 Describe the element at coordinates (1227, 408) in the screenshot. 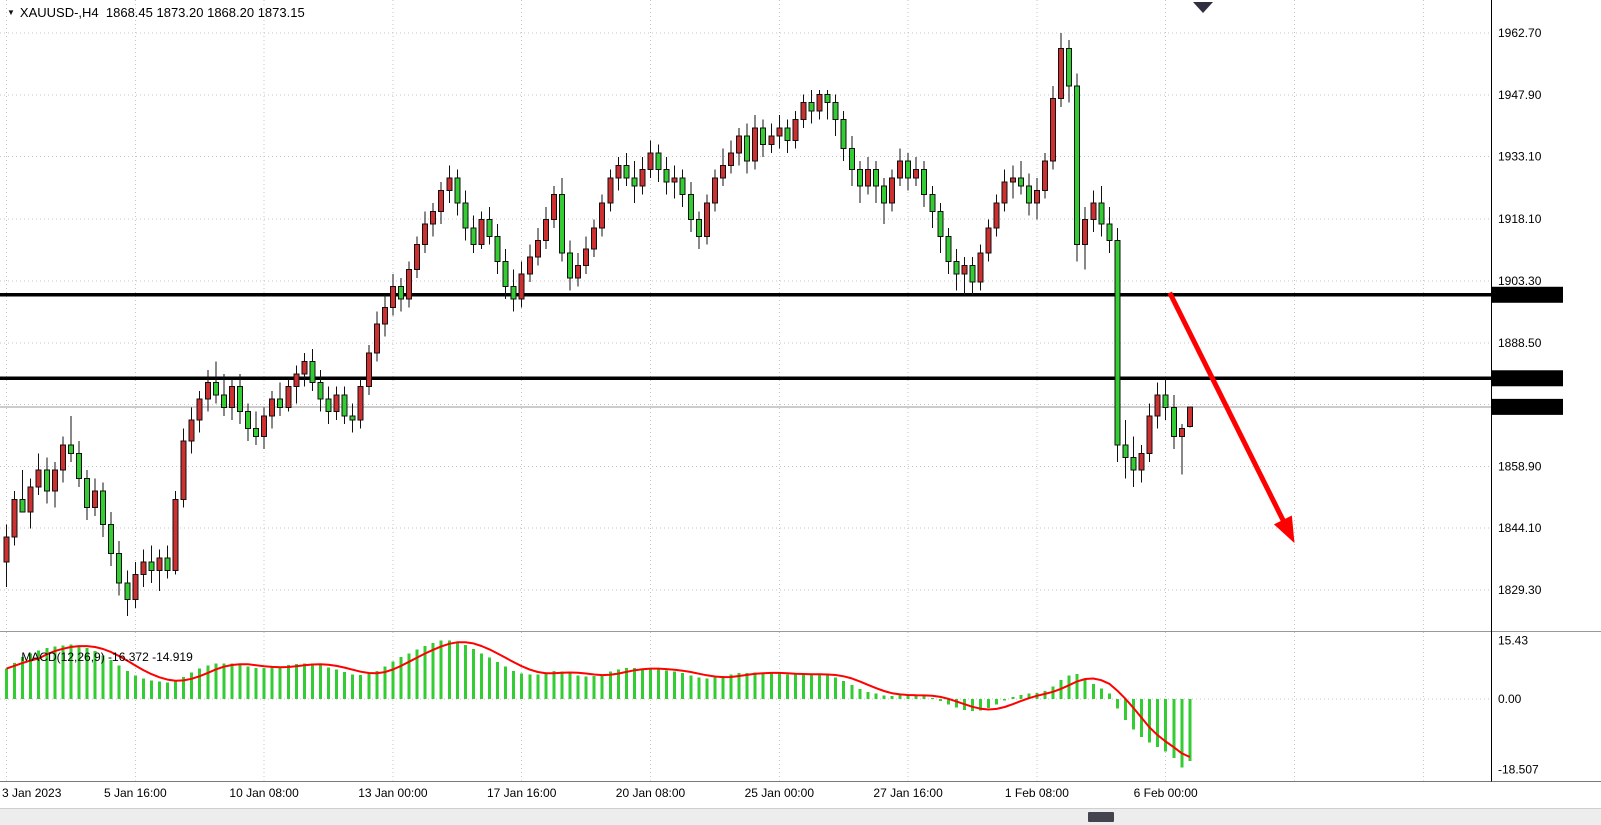

I see `trend-arrow-line` at that location.